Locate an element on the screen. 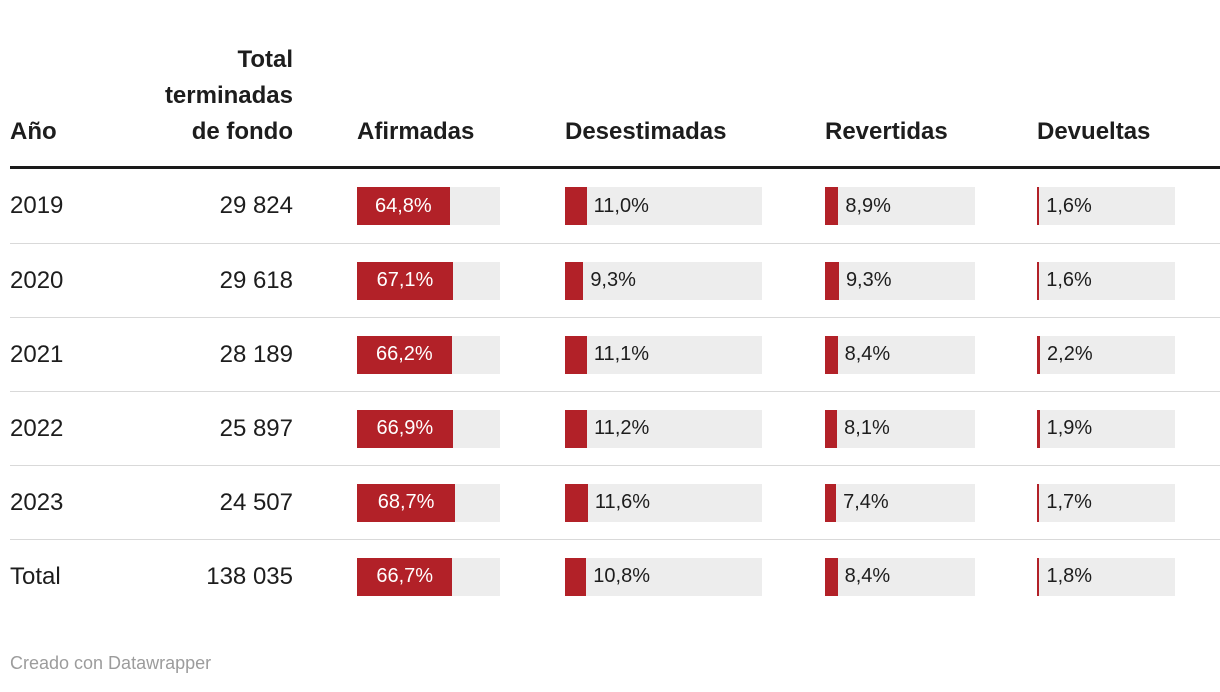 The height and width of the screenshot is (692, 1220). bar-track: 64,8% is located at coordinates (428, 206).